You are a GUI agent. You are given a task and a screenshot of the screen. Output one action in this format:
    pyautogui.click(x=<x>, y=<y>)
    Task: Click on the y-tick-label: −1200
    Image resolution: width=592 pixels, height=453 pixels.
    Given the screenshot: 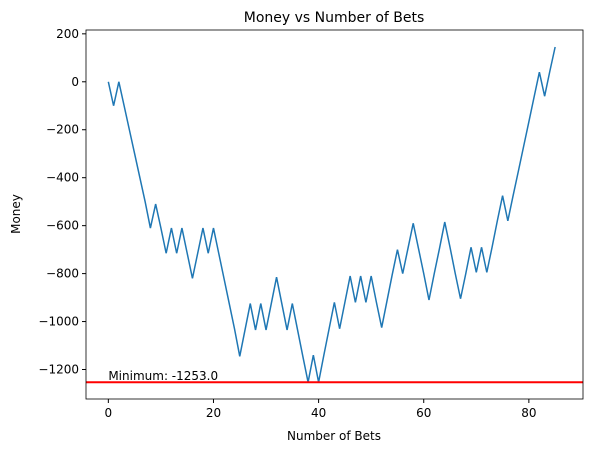 What is the action you would take?
    pyautogui.click(x=58, y=370)
    